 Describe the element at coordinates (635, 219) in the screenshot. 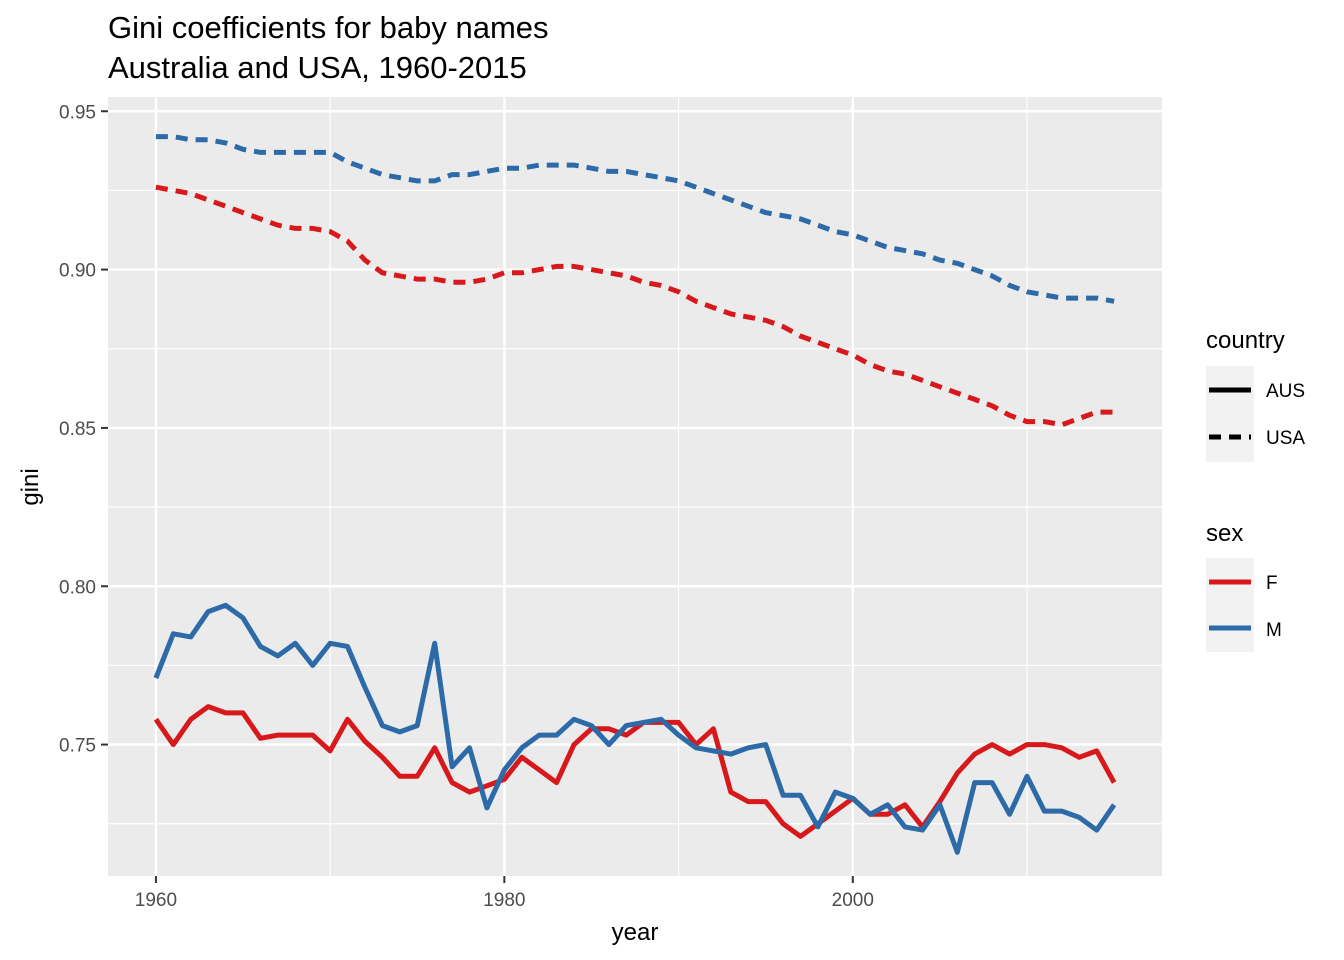

I see `series-line-usa-m` at that location.